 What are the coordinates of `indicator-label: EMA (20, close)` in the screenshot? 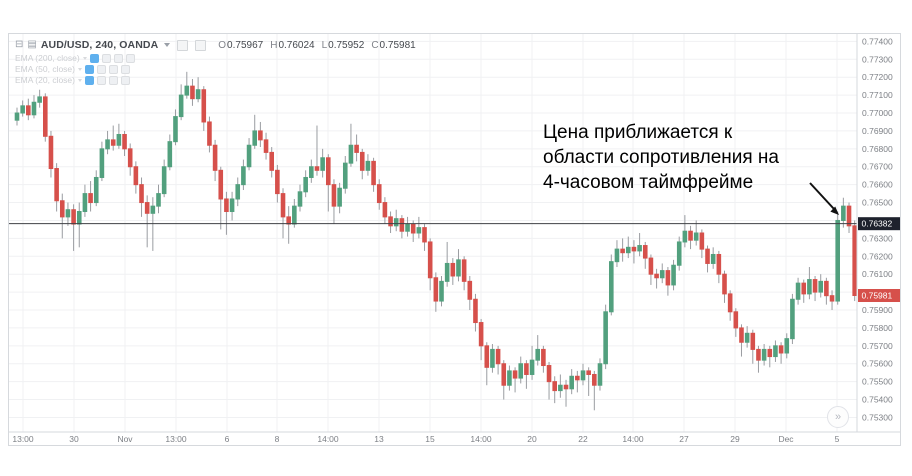 It's located at (45, 80).